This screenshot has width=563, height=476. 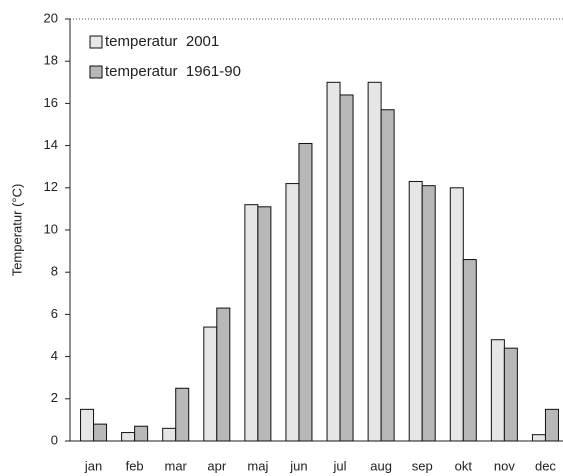 I want to click on y-tick-label: 2, so click(x=54, y=397).